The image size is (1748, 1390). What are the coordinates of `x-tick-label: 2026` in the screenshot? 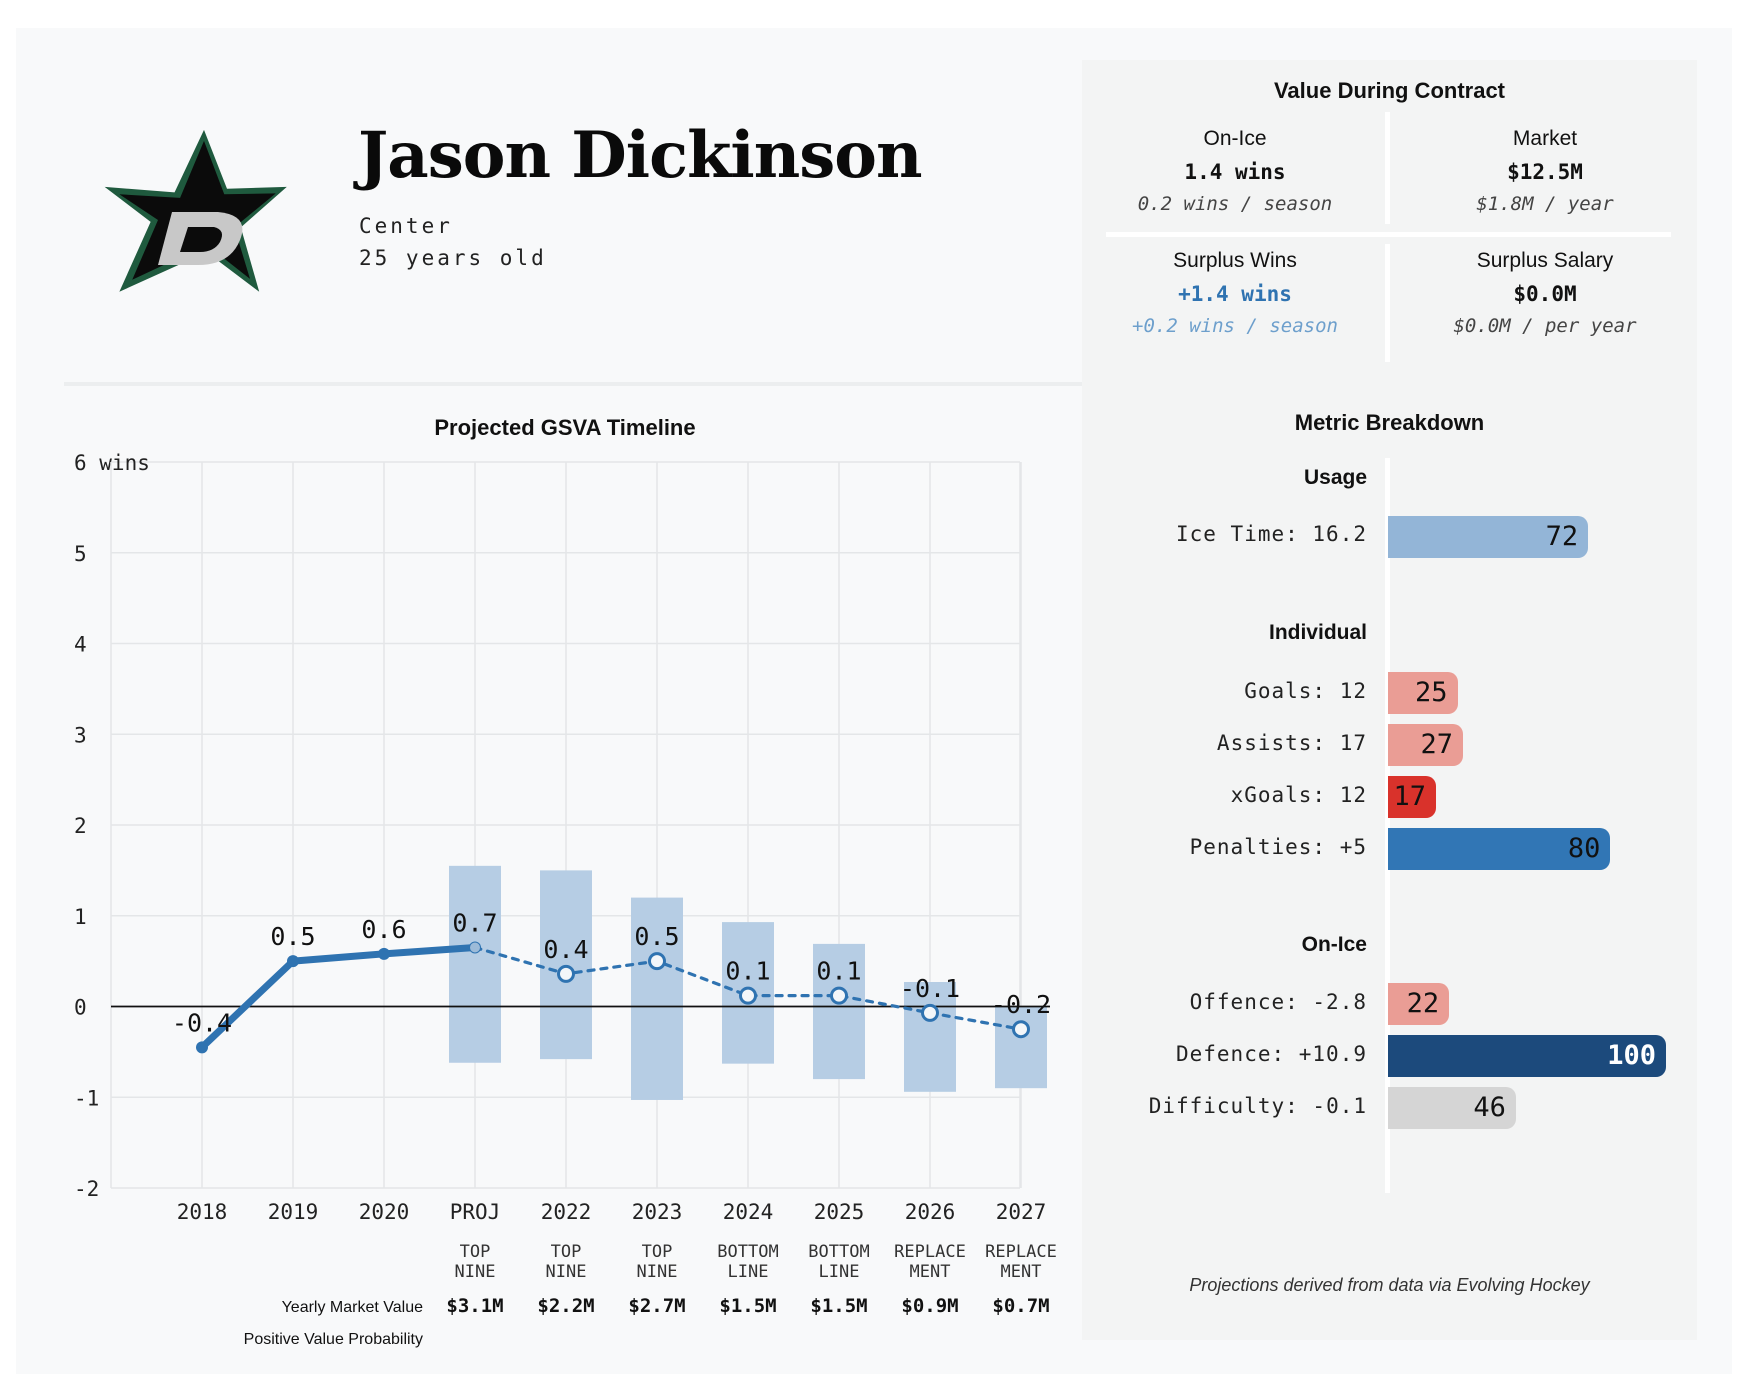 It's located at (930, 1212).